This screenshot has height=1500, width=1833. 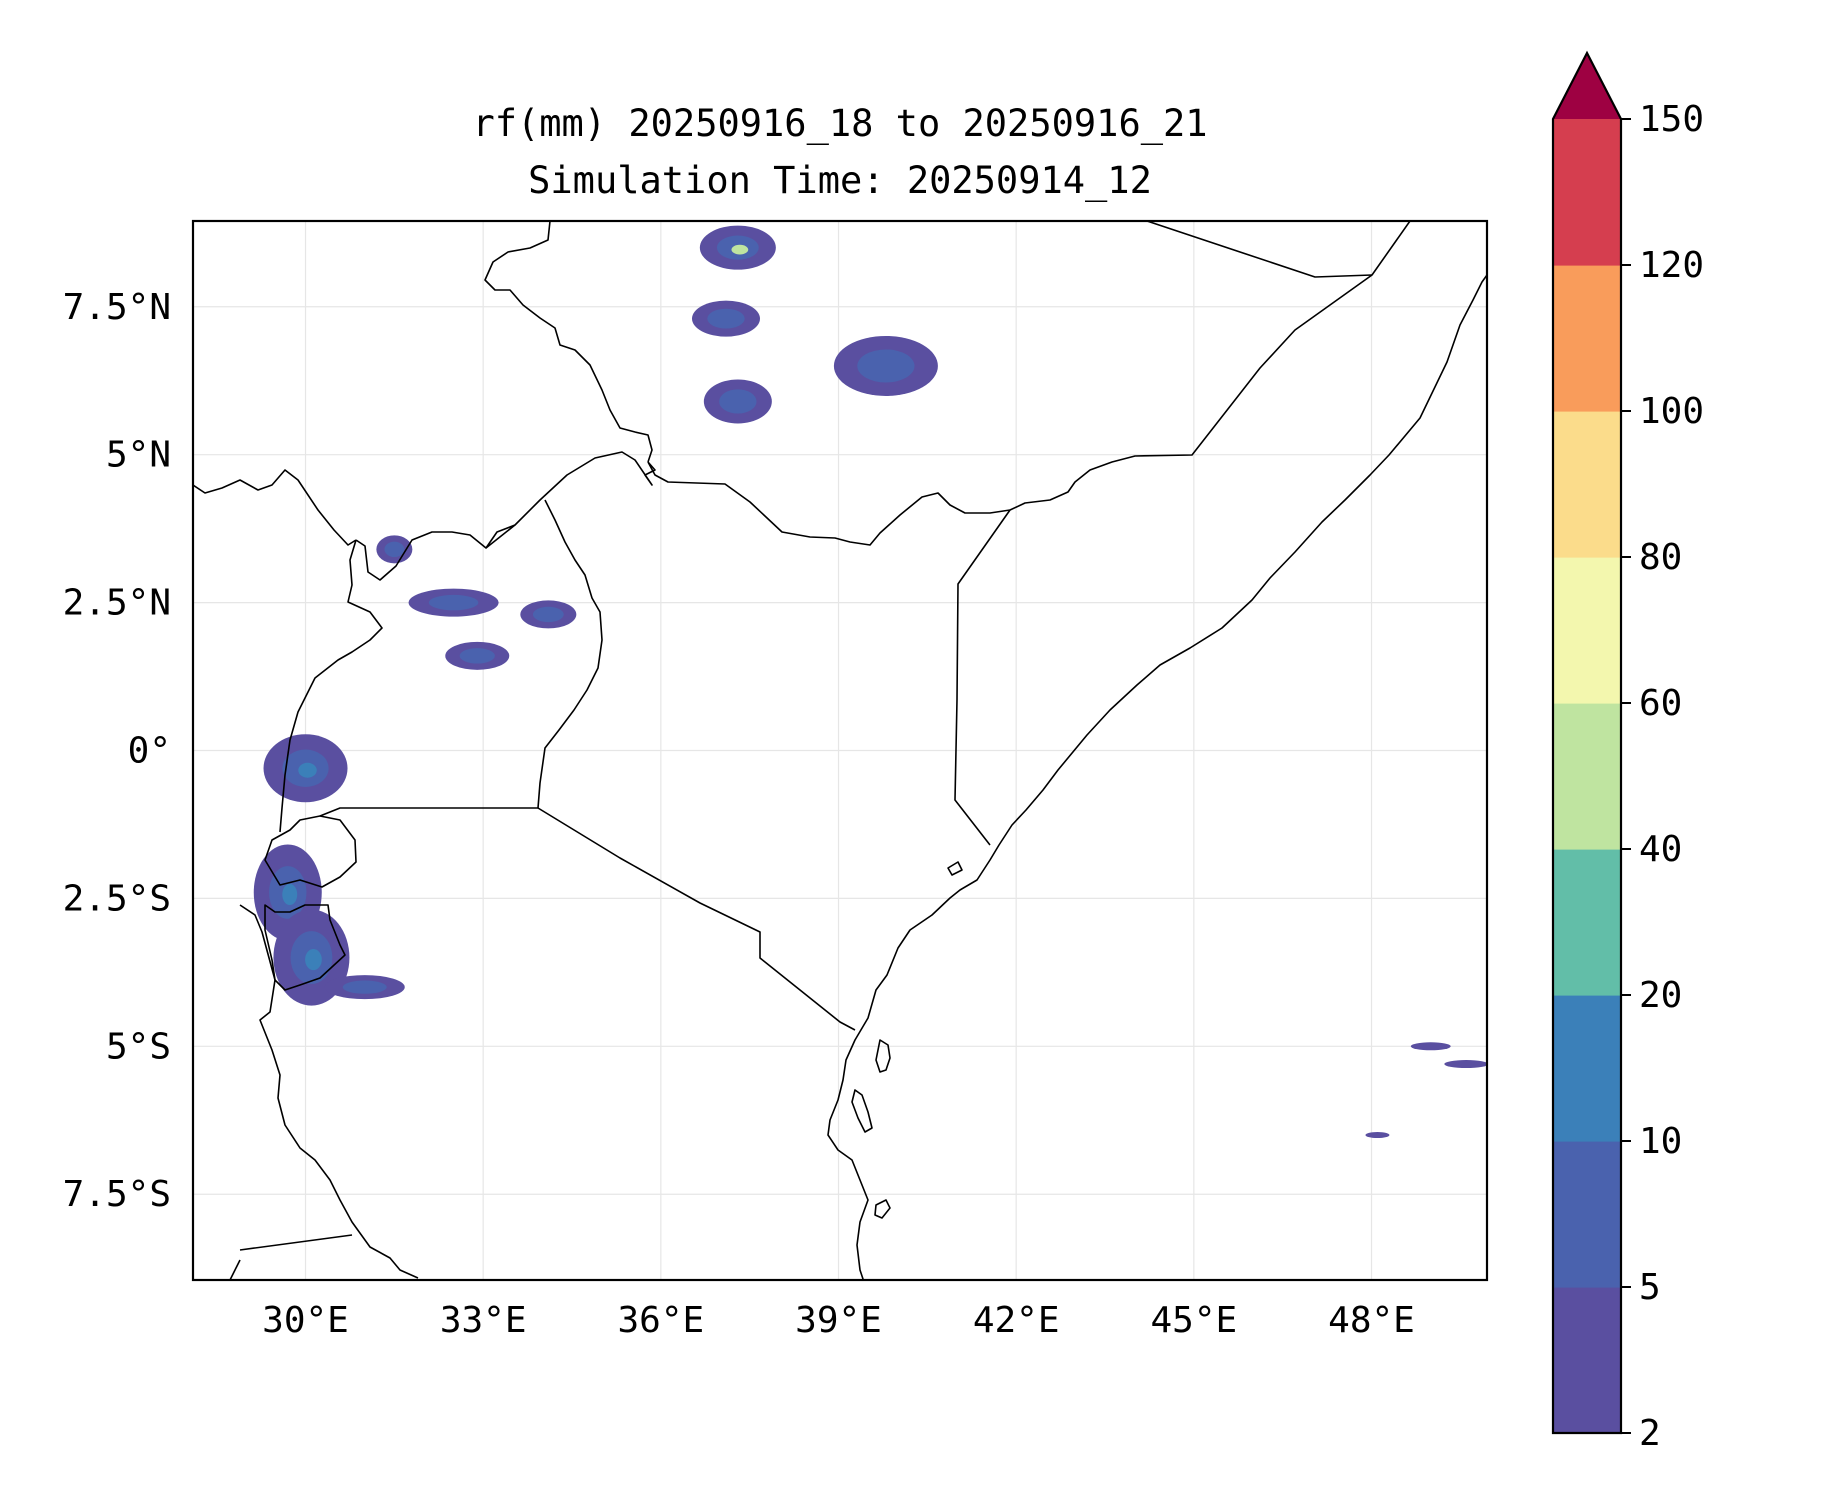 What do you see at coordinates (570, 500) in the screenshot?
I see `border-southsudan-ethiopia` at bounding box center [570, 500].